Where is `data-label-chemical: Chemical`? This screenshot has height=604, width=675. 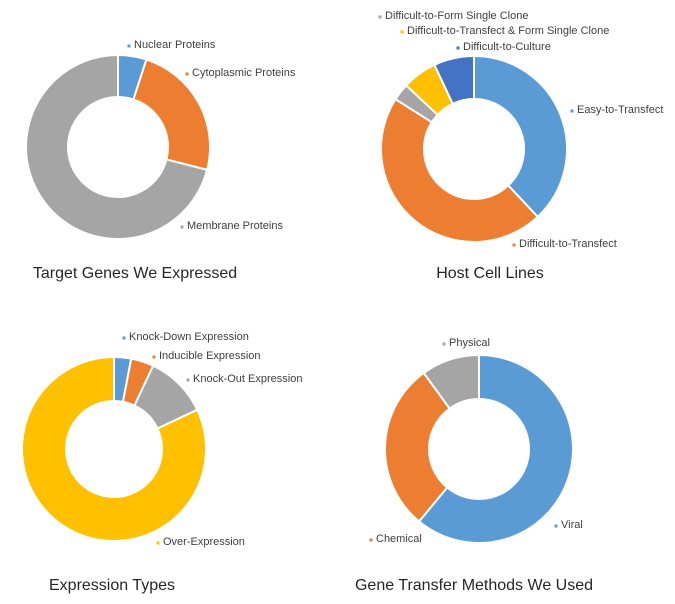
data-label-chemical: Chemical is located at coordinates (399, 539).